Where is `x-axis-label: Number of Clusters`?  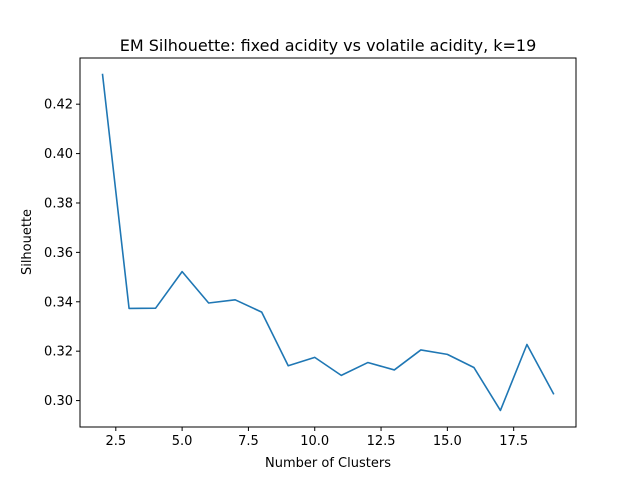 x-axis-label: Number of Clusters is located at coordinates (328, 463).